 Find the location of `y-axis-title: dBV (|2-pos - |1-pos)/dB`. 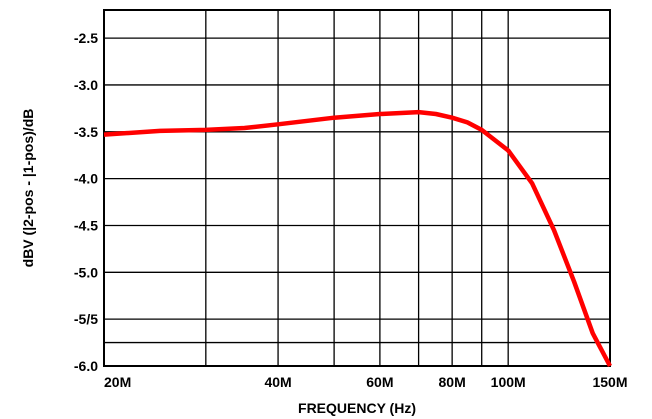

y-axis-title: dBV (|2-pos - |1-pos)/dB is located at coordinates (28, 188).